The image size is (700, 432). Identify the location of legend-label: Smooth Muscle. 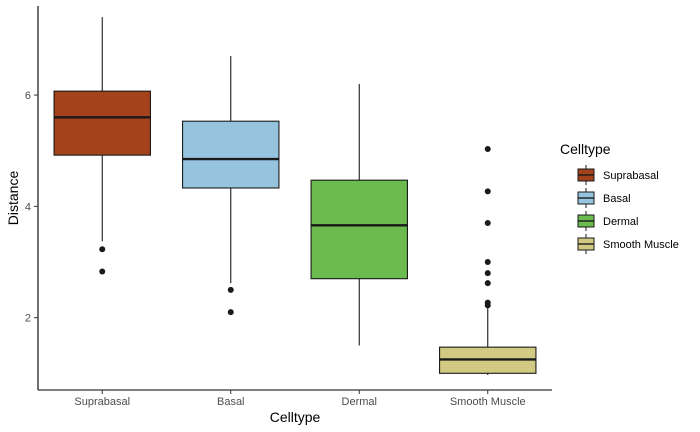
(641, 245).